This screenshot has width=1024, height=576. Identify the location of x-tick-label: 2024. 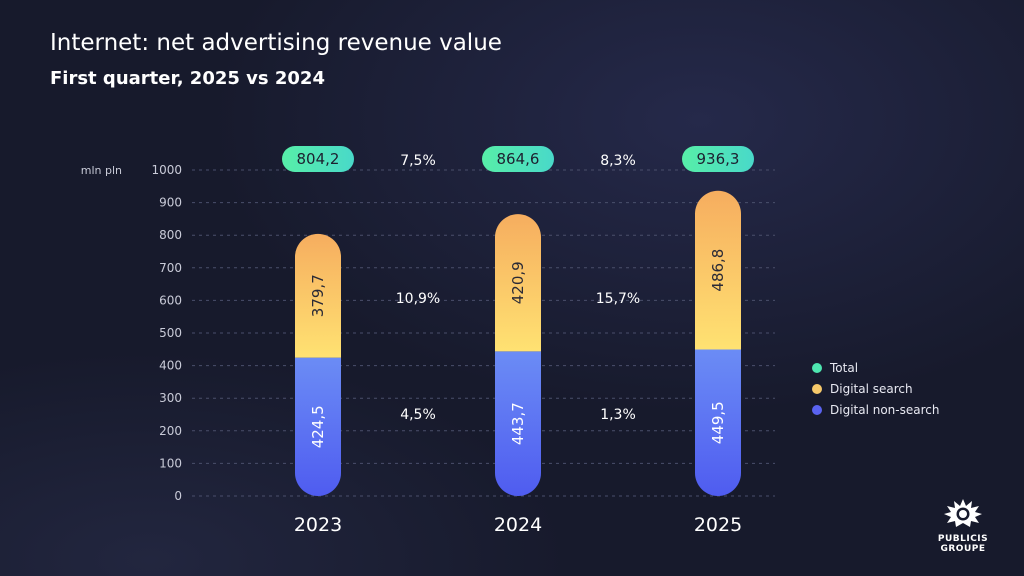
(518, 525).